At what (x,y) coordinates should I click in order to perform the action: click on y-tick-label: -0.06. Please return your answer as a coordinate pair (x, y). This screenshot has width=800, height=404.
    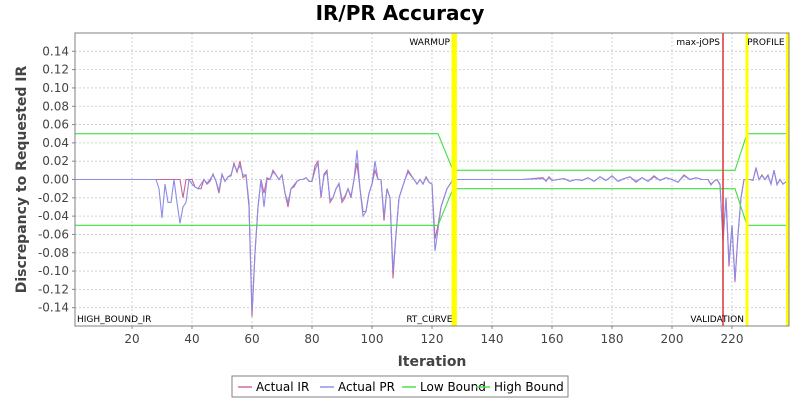
    Looking at the image, I should click on (53, 234).